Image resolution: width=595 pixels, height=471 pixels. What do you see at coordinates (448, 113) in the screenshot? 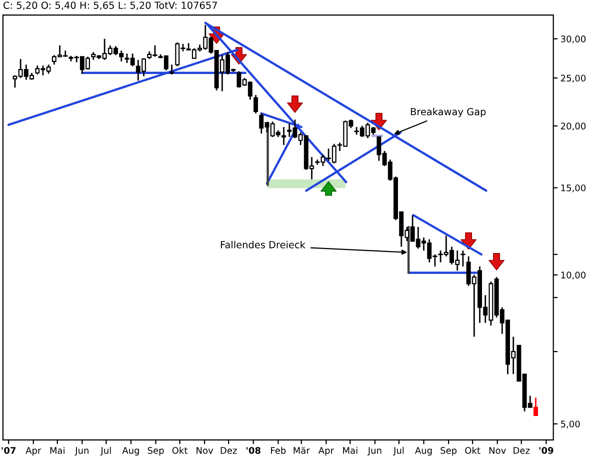
I see `annotation: Breakaway Gap` at bounding box center [448, 113].